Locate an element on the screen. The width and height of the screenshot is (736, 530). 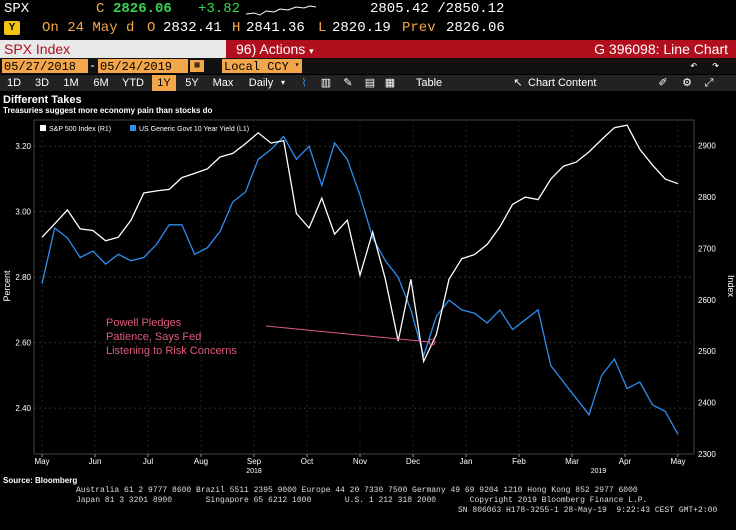
undo-icon: ↶ is located at coordinates (694, 66).